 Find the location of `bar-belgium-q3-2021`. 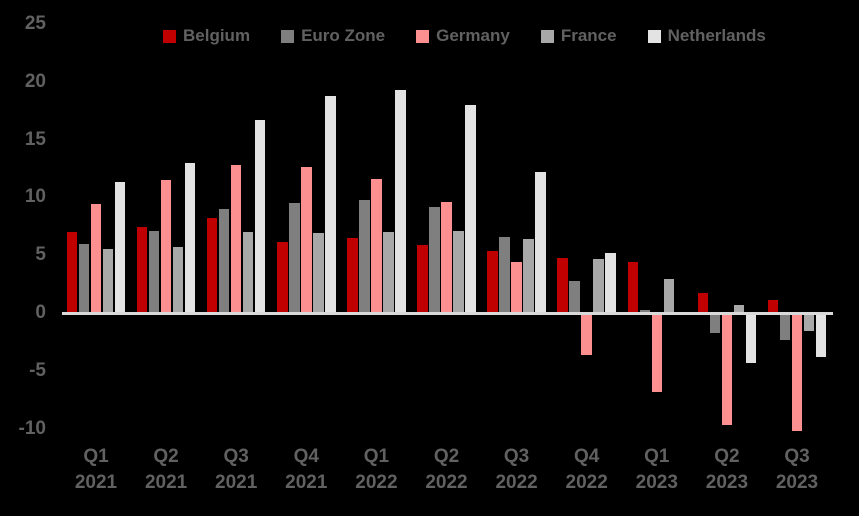

bar-belgium-q3-2021 is located at coordinates (212, 265).